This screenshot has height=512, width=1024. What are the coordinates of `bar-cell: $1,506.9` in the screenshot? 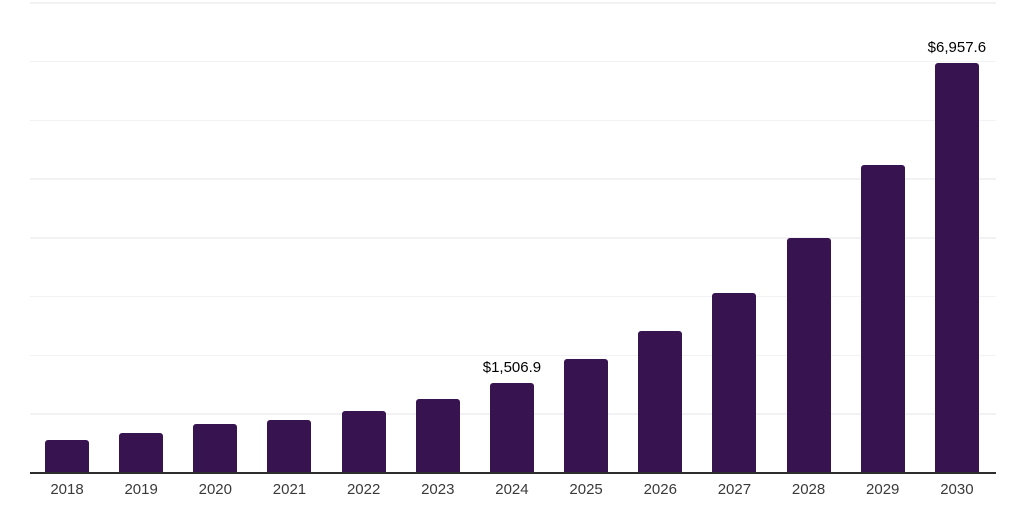 It's located at (512, 237).